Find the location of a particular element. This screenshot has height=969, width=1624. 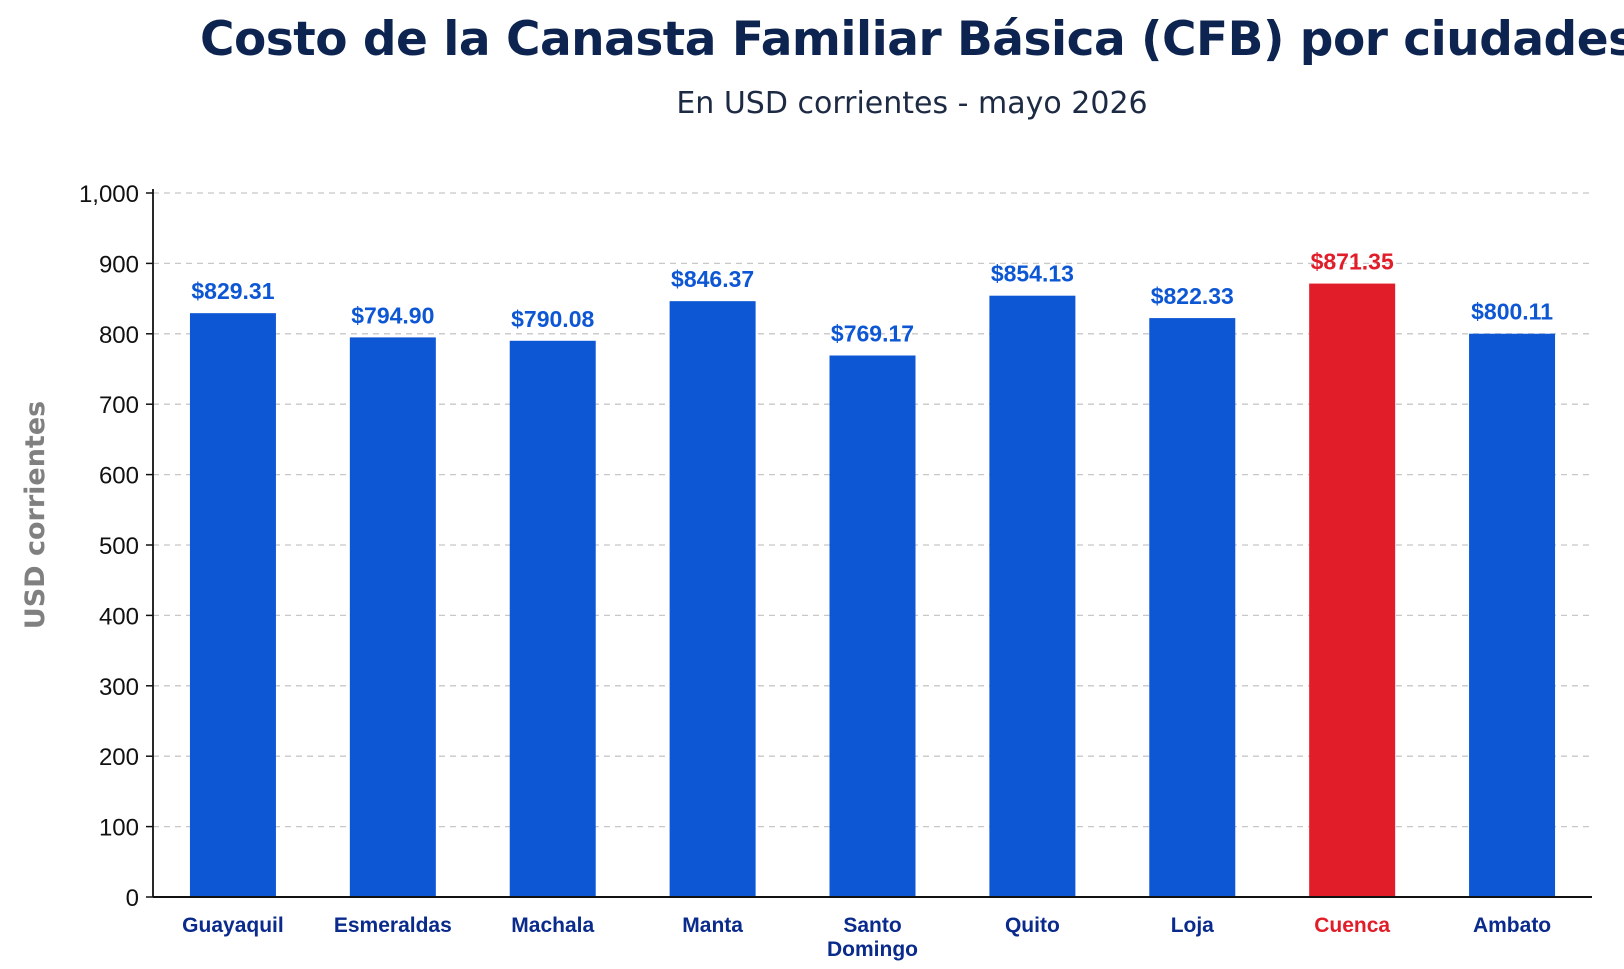

y-axis-label: USD corrientes is located at coordinates (35, 515).